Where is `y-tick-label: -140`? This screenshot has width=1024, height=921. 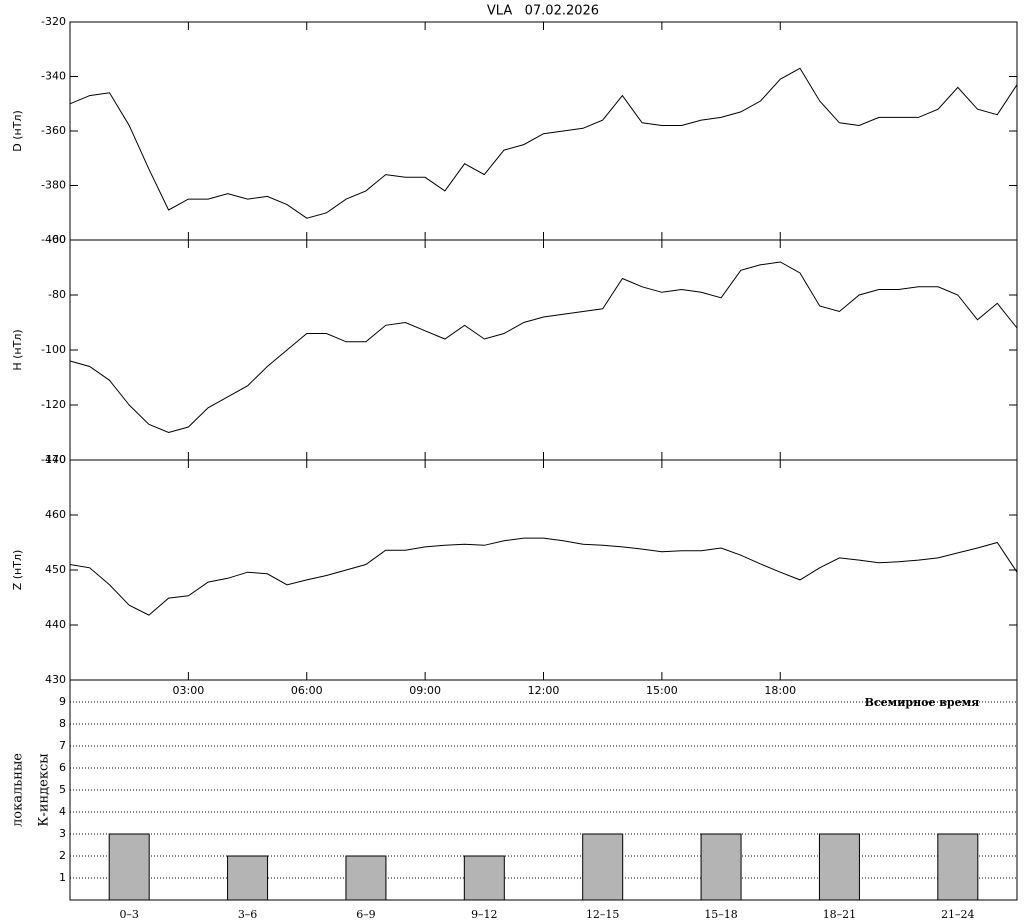 y-tick-label: -140 is located at coordinates (53, 459).